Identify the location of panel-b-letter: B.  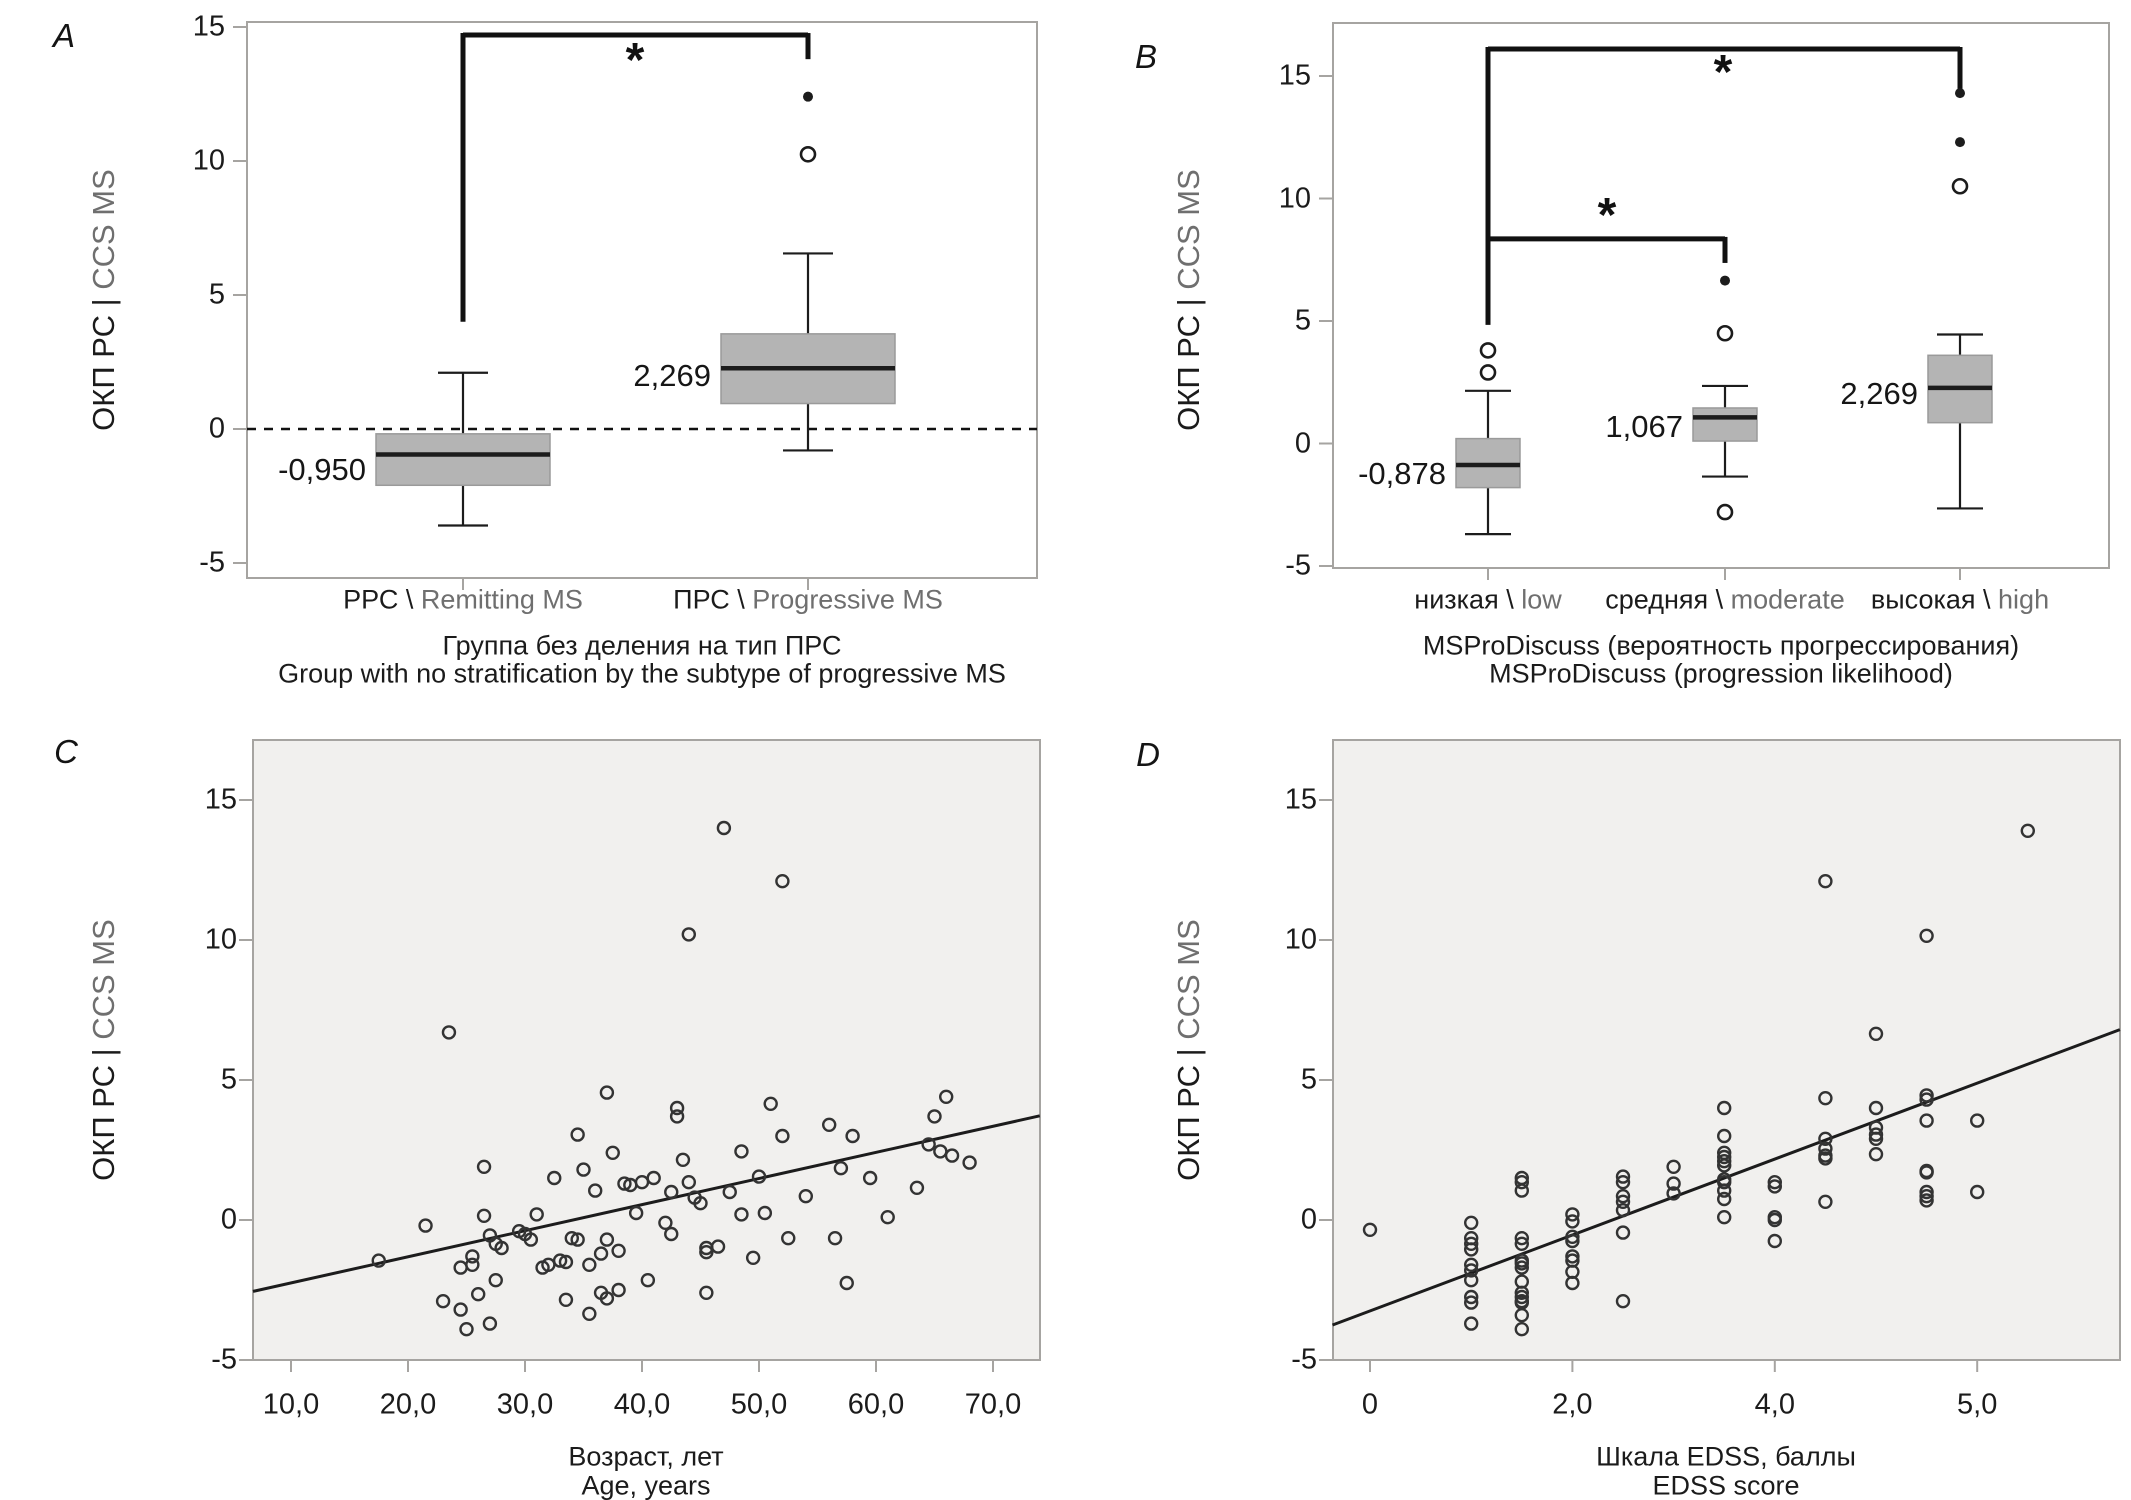
(1146, 56).